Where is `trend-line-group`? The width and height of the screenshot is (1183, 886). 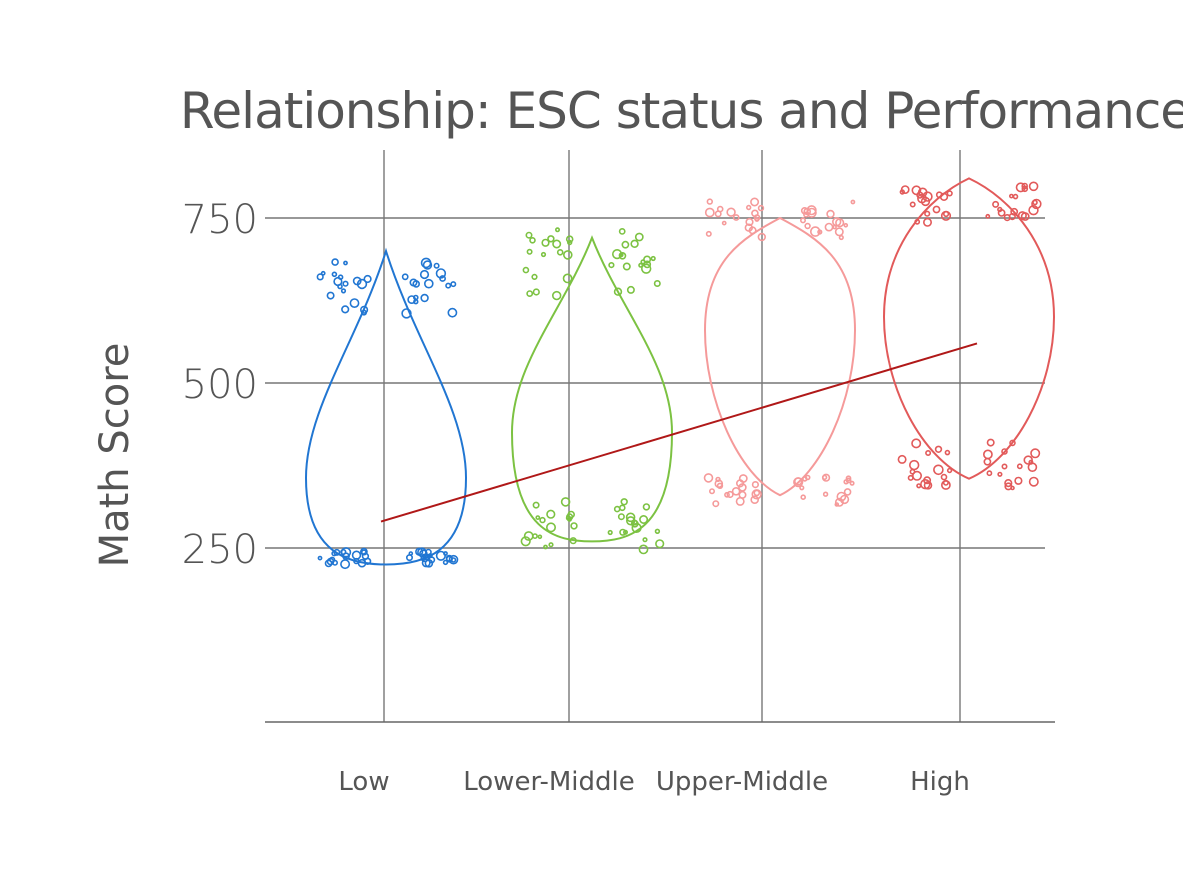
trend-line-group is located at coordinates (679, 432).